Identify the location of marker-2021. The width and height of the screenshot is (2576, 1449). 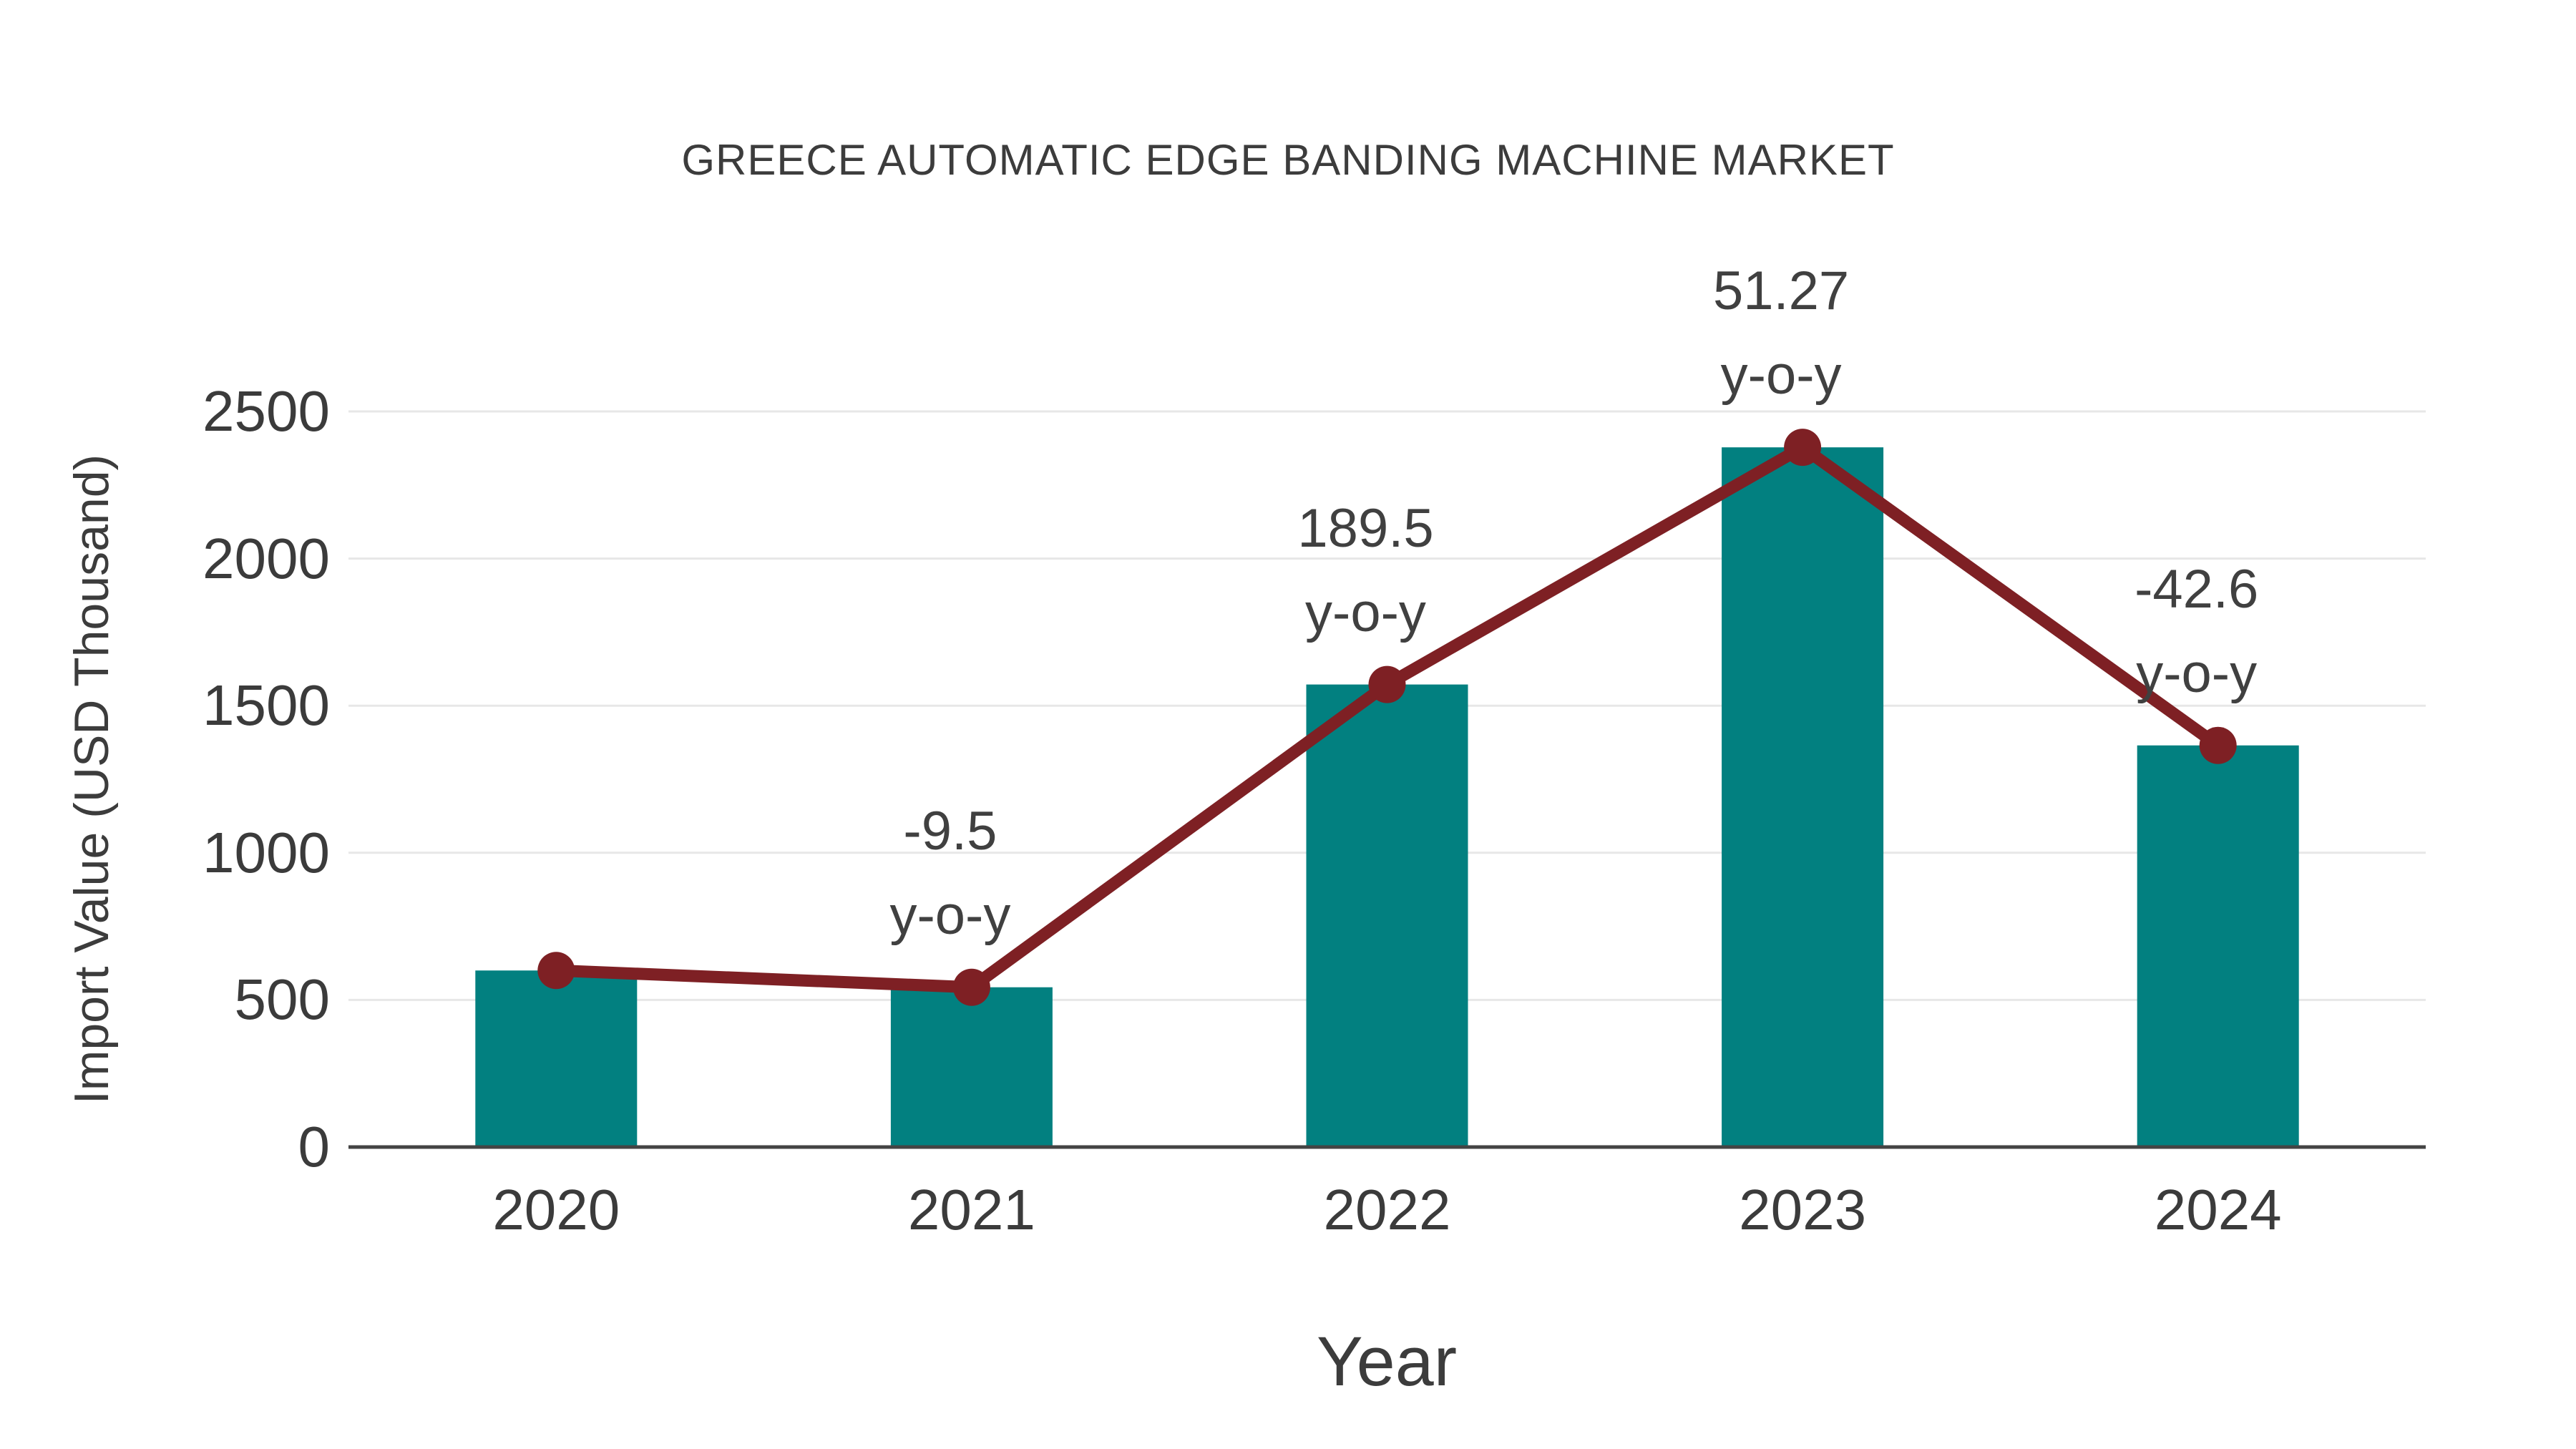
(971, 987).